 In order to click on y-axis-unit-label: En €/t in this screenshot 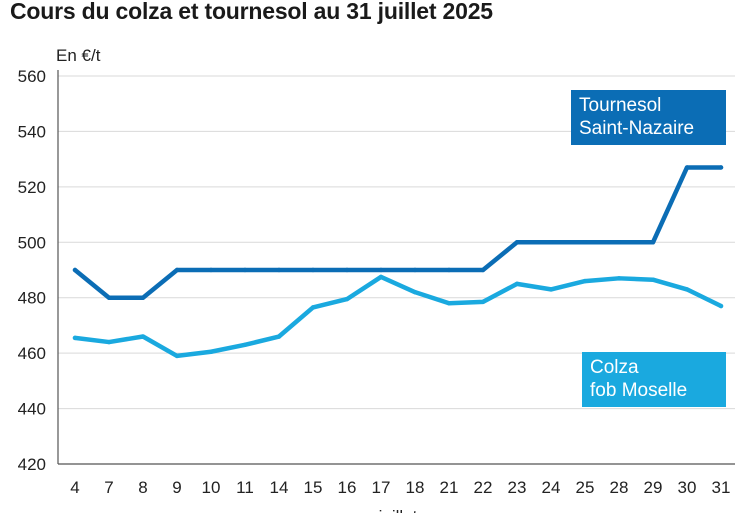, I will do `click(78, 55)`.